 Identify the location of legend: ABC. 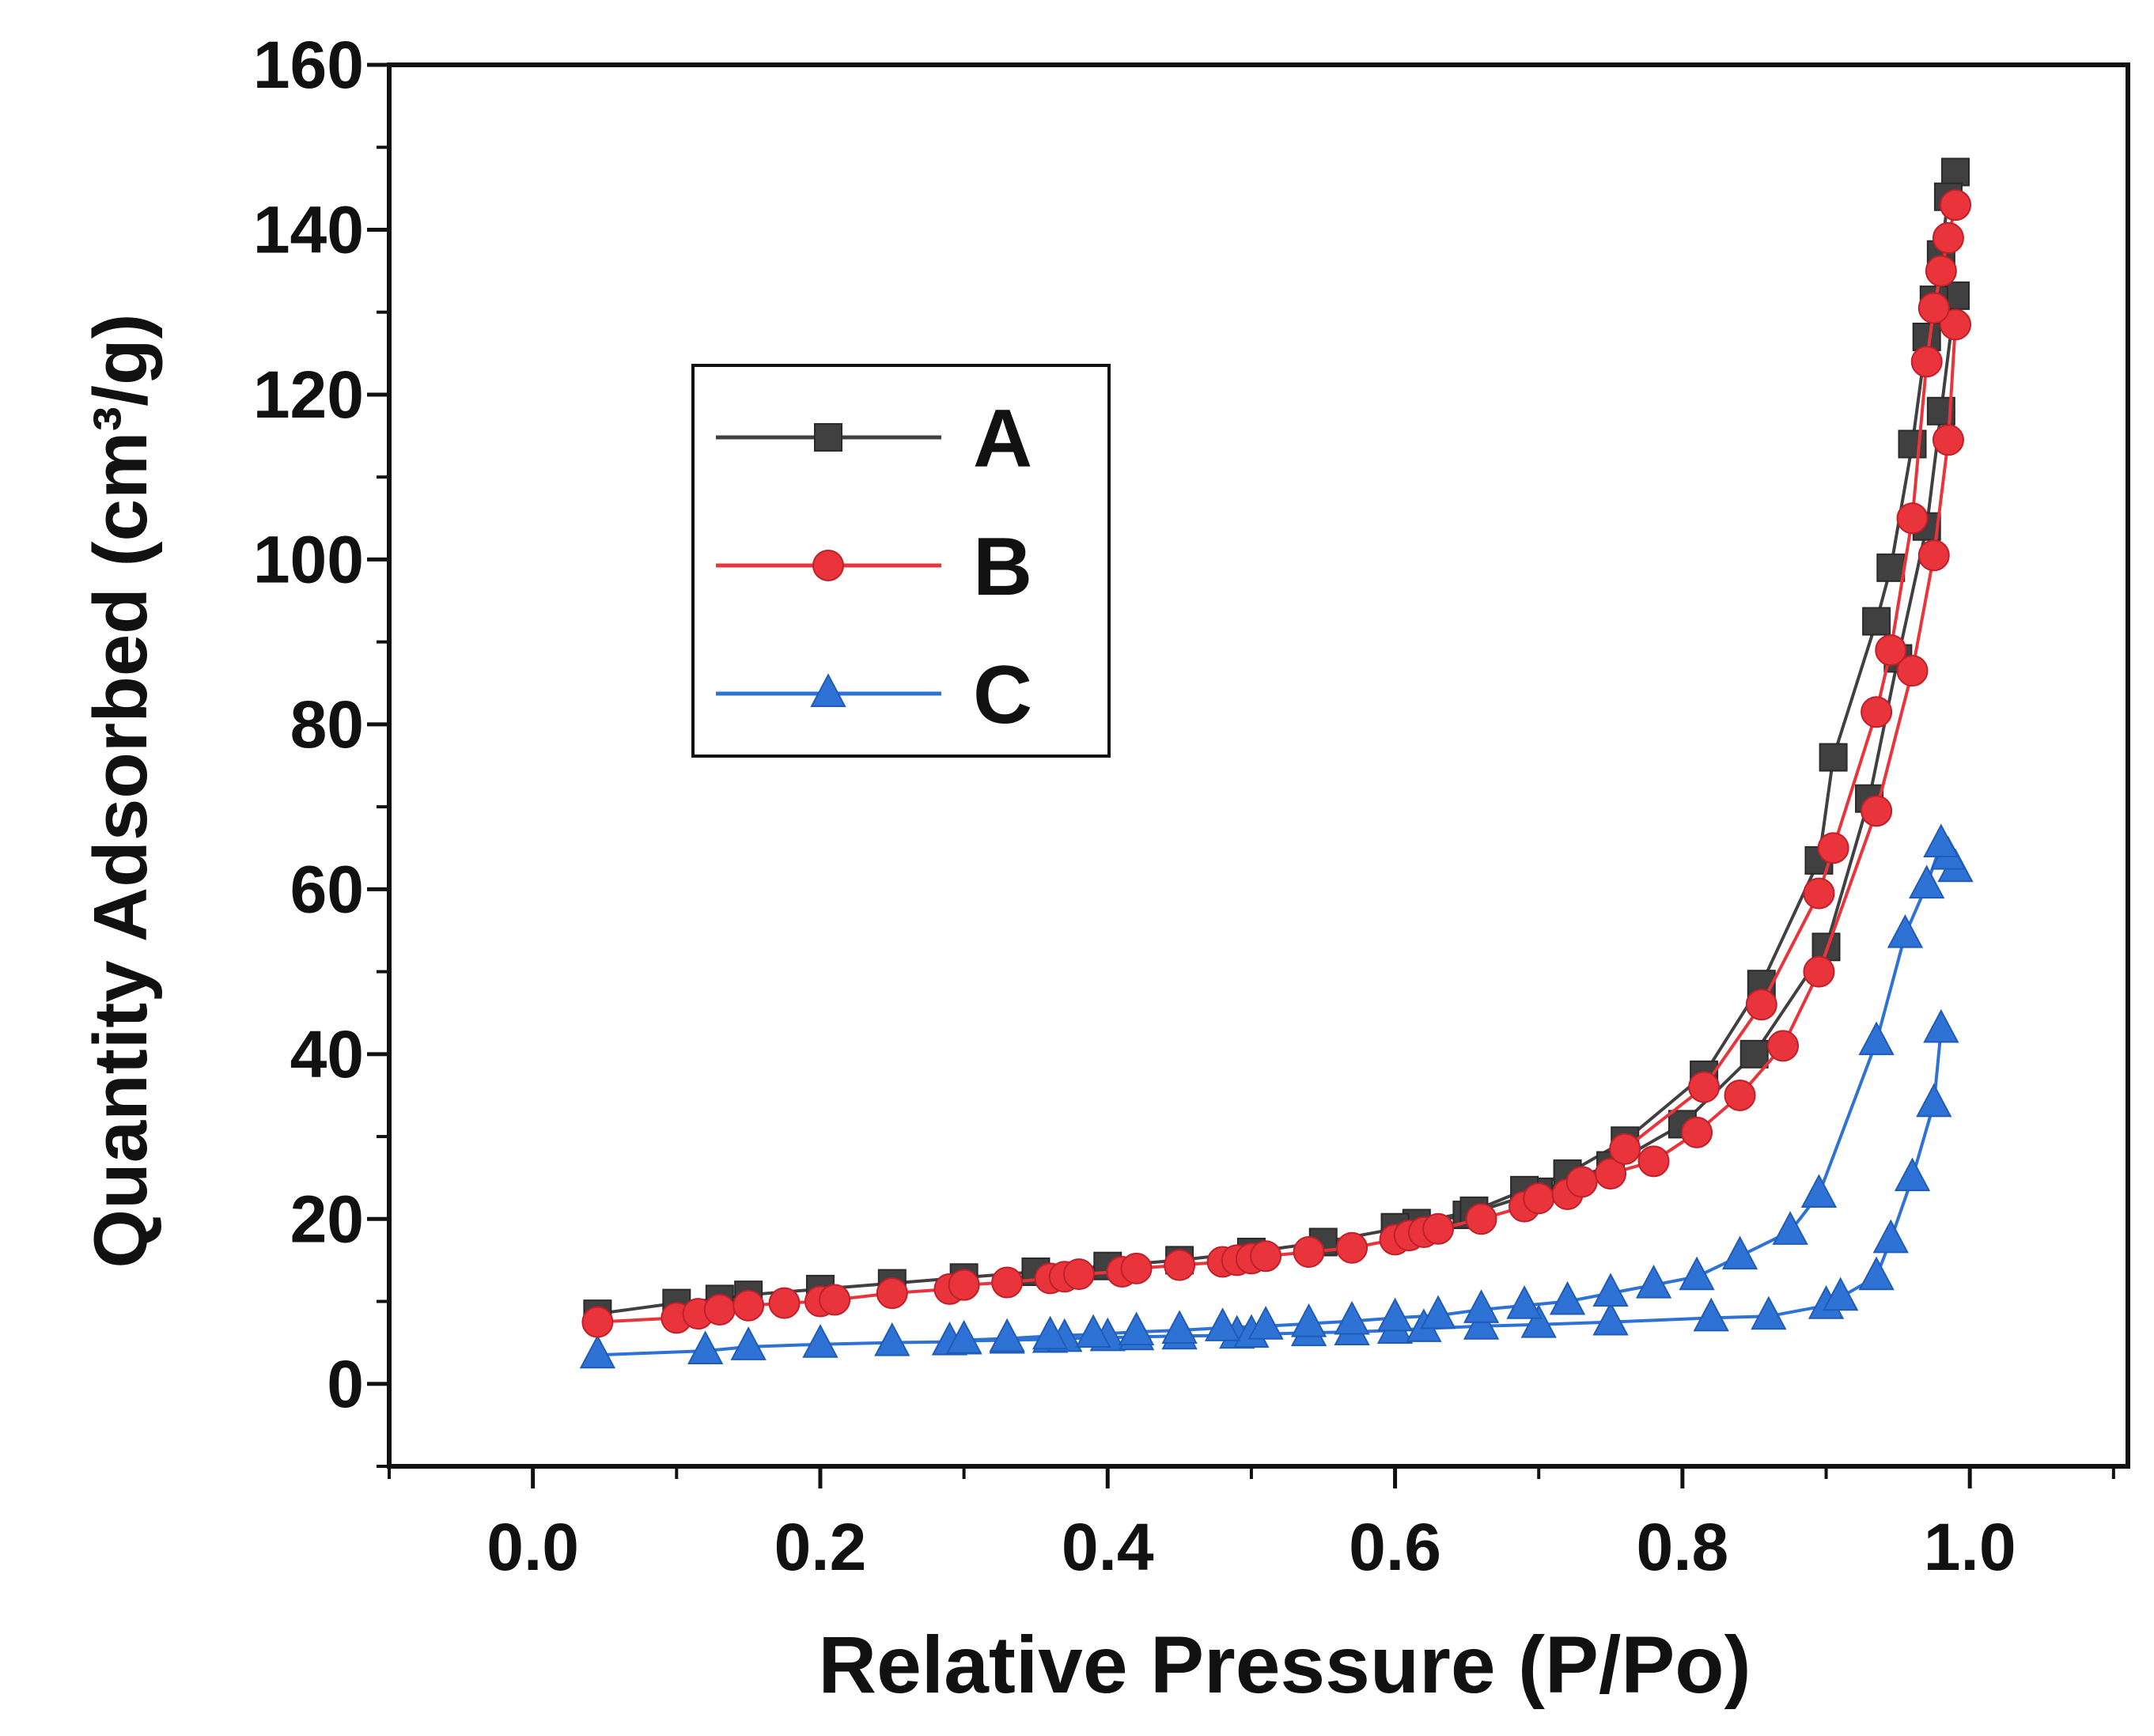
(901, 561).